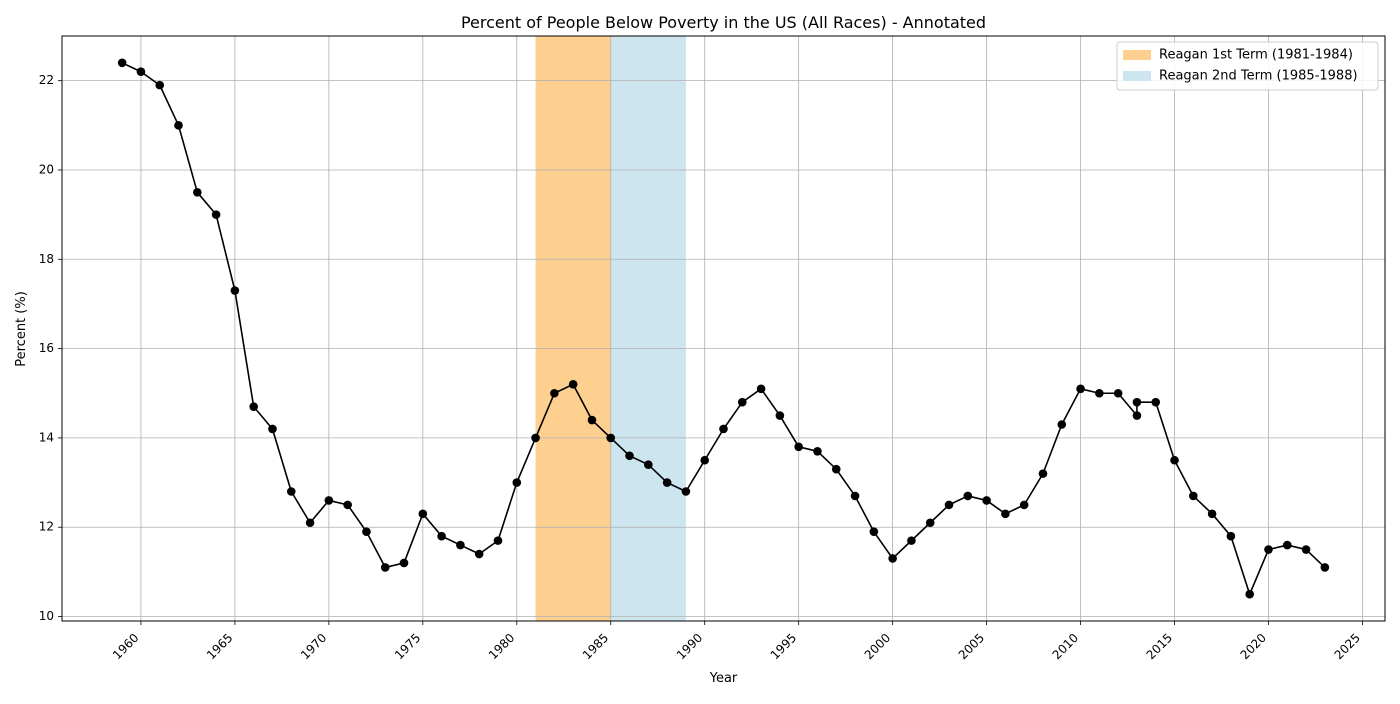 This screenshot has width=1400, height=704. I want to click on x-tick-label: 1990, so click(689, 646).